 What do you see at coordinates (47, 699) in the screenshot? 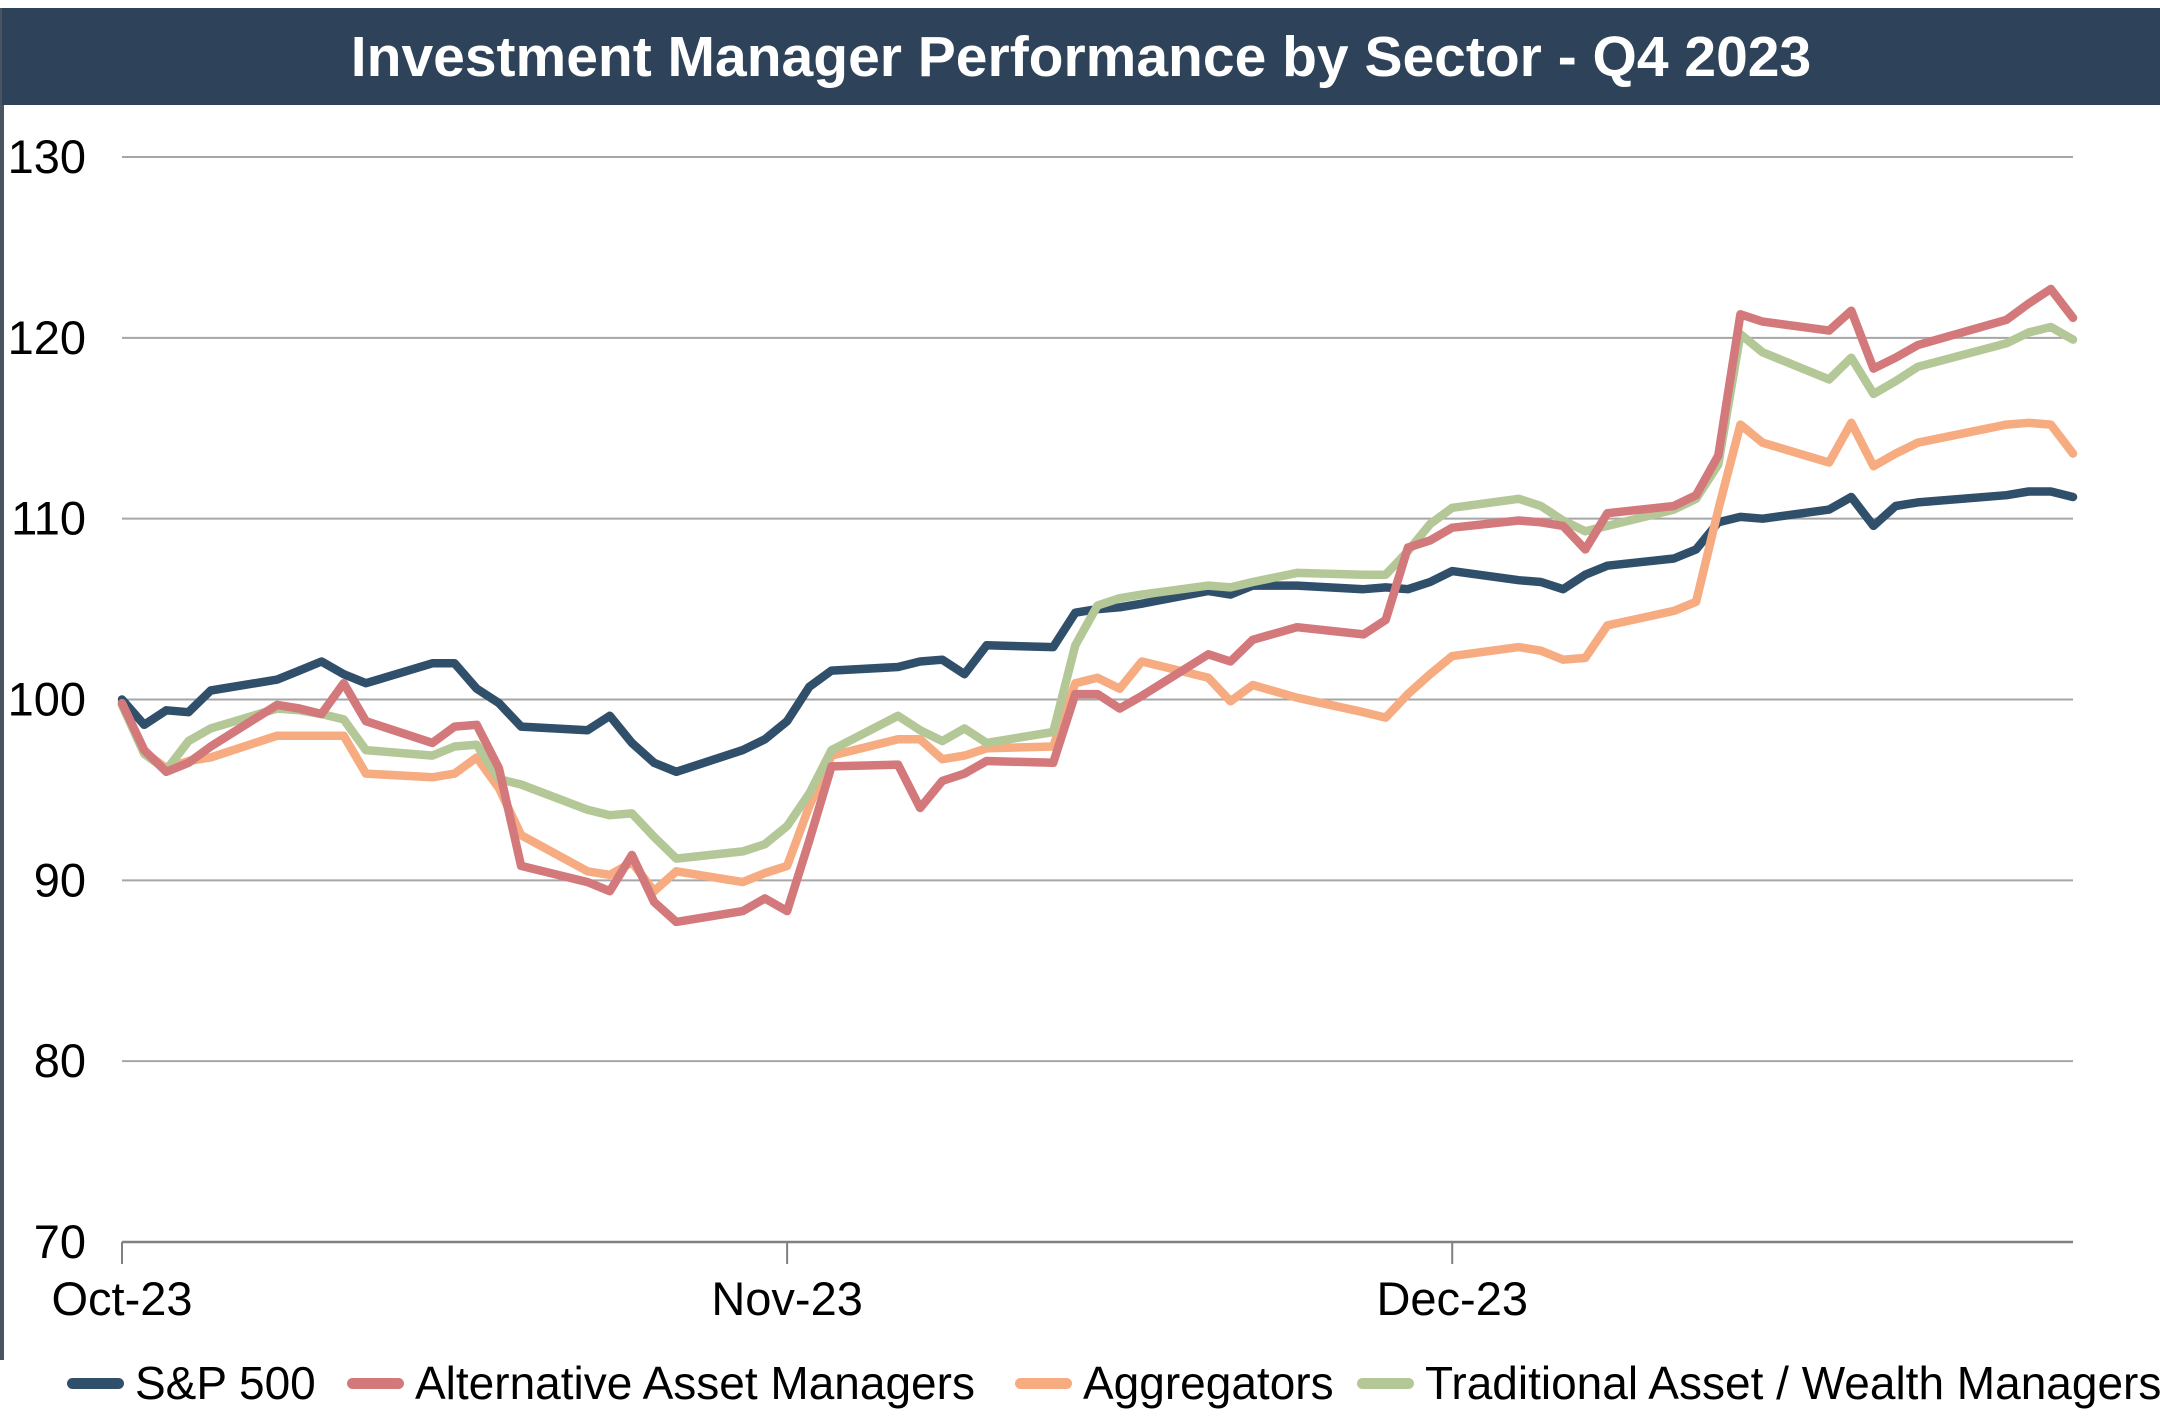
I see `y-axis-label-100: 100` at bounding box center [47, 699].